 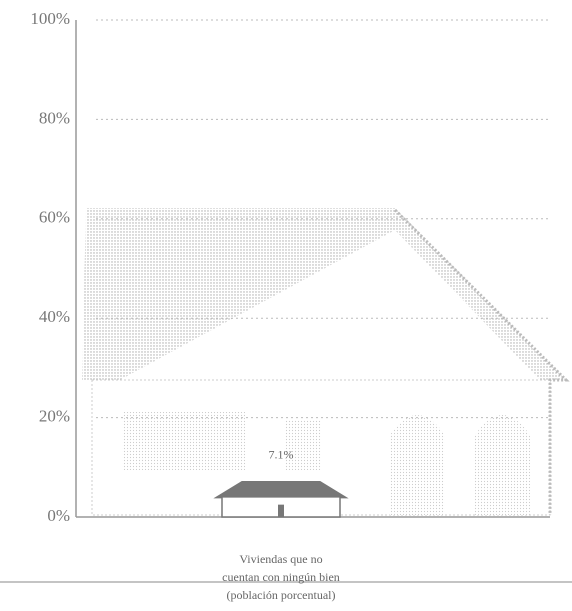 What do you see at coordinates (54, 217) in the screenshot?
I see `y-tick-label: 60%` at bounding box center [54, 217].